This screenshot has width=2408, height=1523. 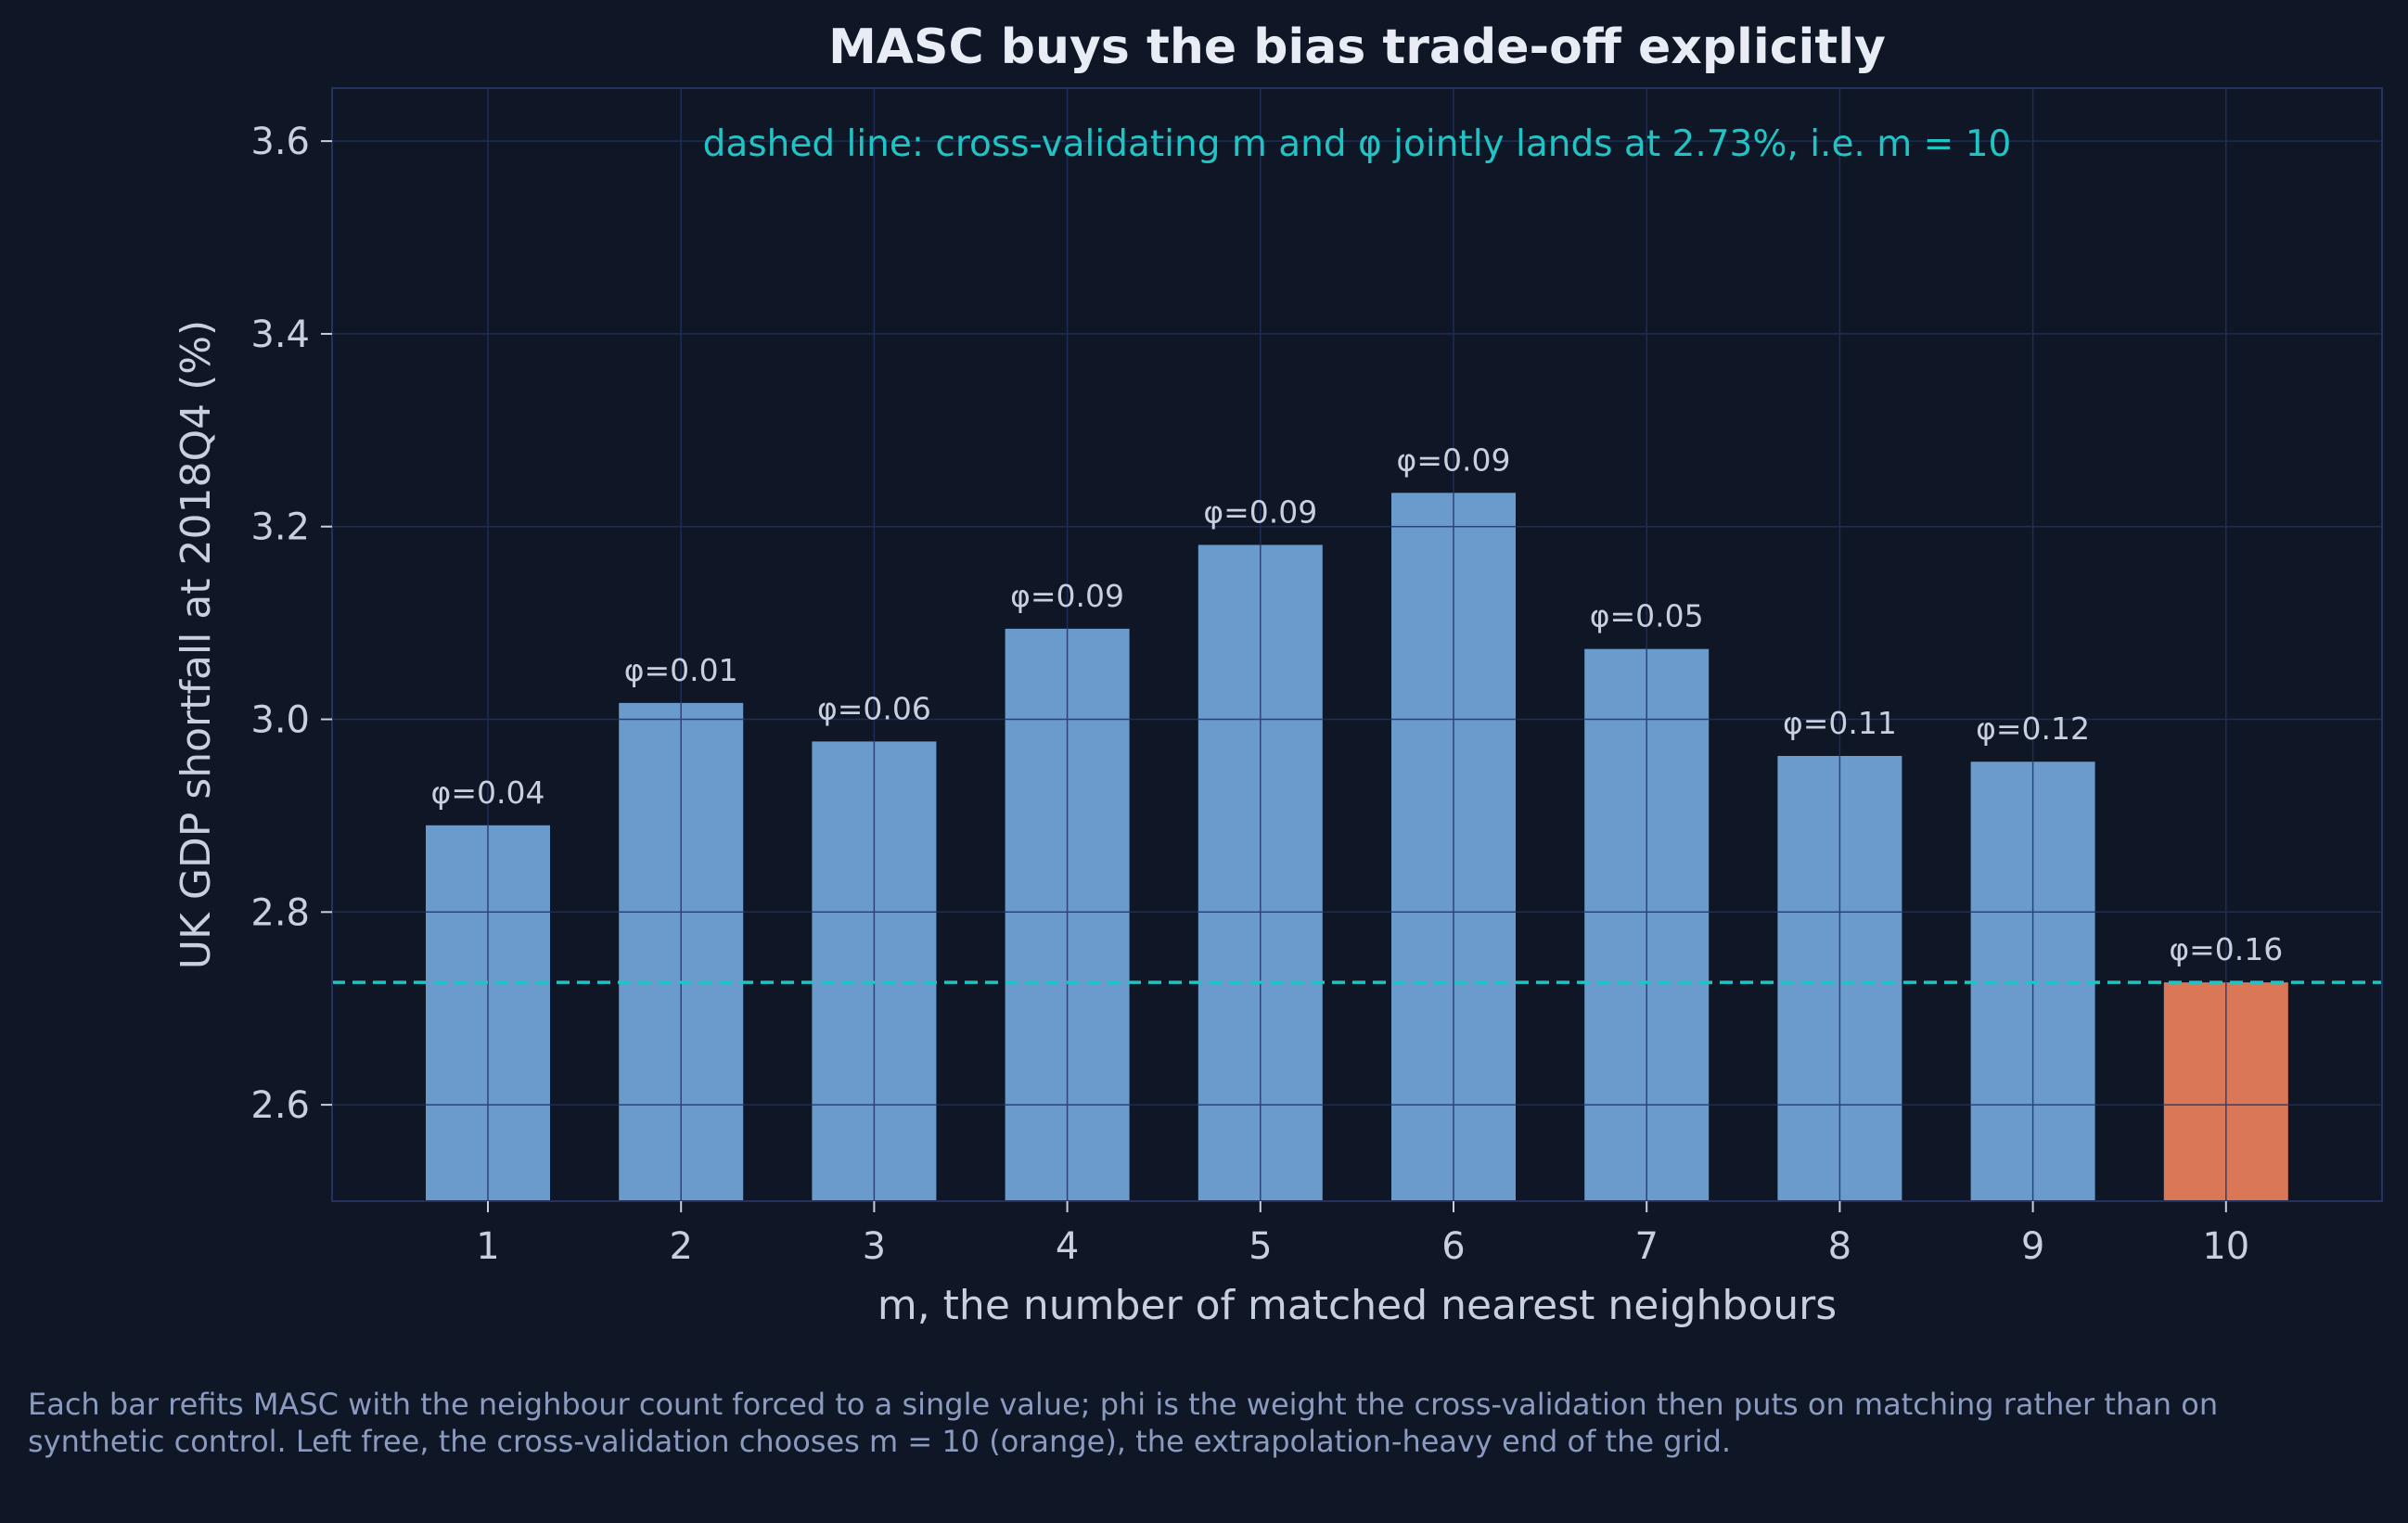 I want to click on bar-value-label: φ=0.12, so click(x=2033, y=728).